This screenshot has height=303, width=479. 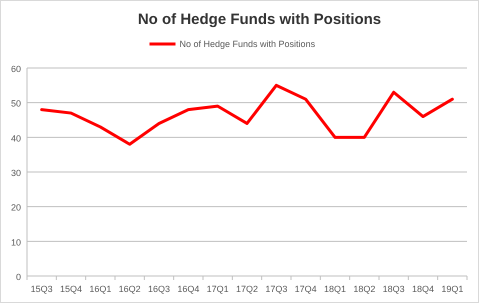 What do you see at coordinates (41, 289) in the screenshot?
I see `x-tick-label: 15Q3` at bounding box center [41, 289].